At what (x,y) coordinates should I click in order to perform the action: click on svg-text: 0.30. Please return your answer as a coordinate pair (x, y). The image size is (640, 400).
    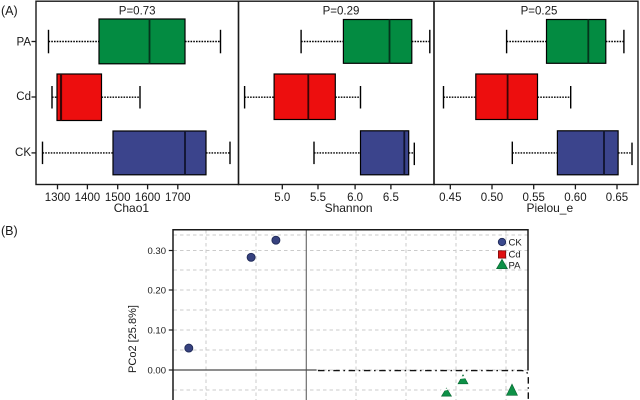
    Looking at the image, I should click on (157, 251).